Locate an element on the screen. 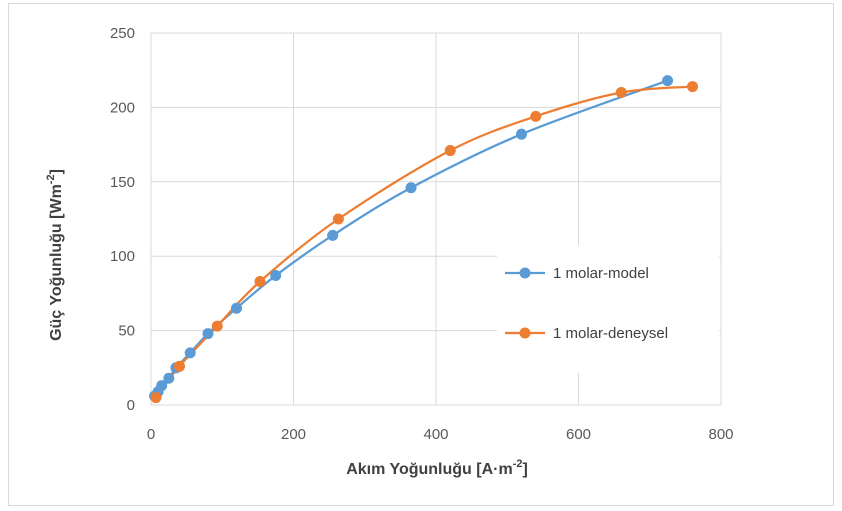 The height and width of the screenshot is (511, 842). y-tick-label: 50 is located at coordinates (126, 331).